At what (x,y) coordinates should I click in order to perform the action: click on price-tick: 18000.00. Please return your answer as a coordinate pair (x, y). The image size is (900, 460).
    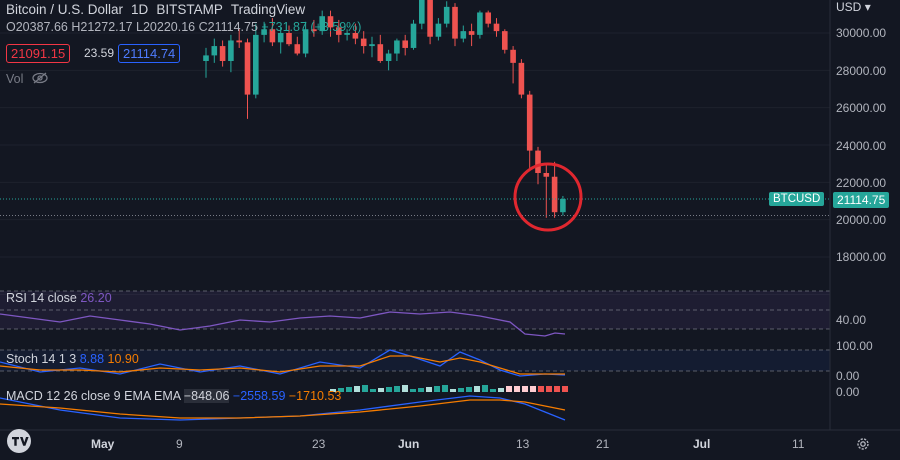
    Looking at the image, I should click on (861, 257).